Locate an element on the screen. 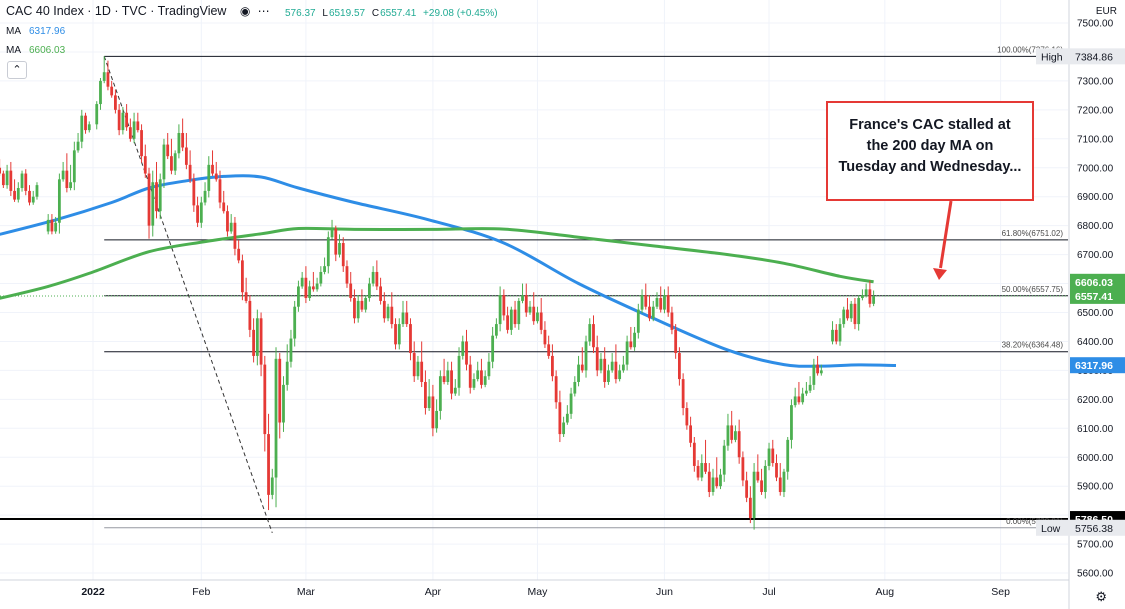 The width and height of the screenshot is (1125, 609). fib-level-label: 38.20%(6364.48) is located at coordinates (1033, 345).